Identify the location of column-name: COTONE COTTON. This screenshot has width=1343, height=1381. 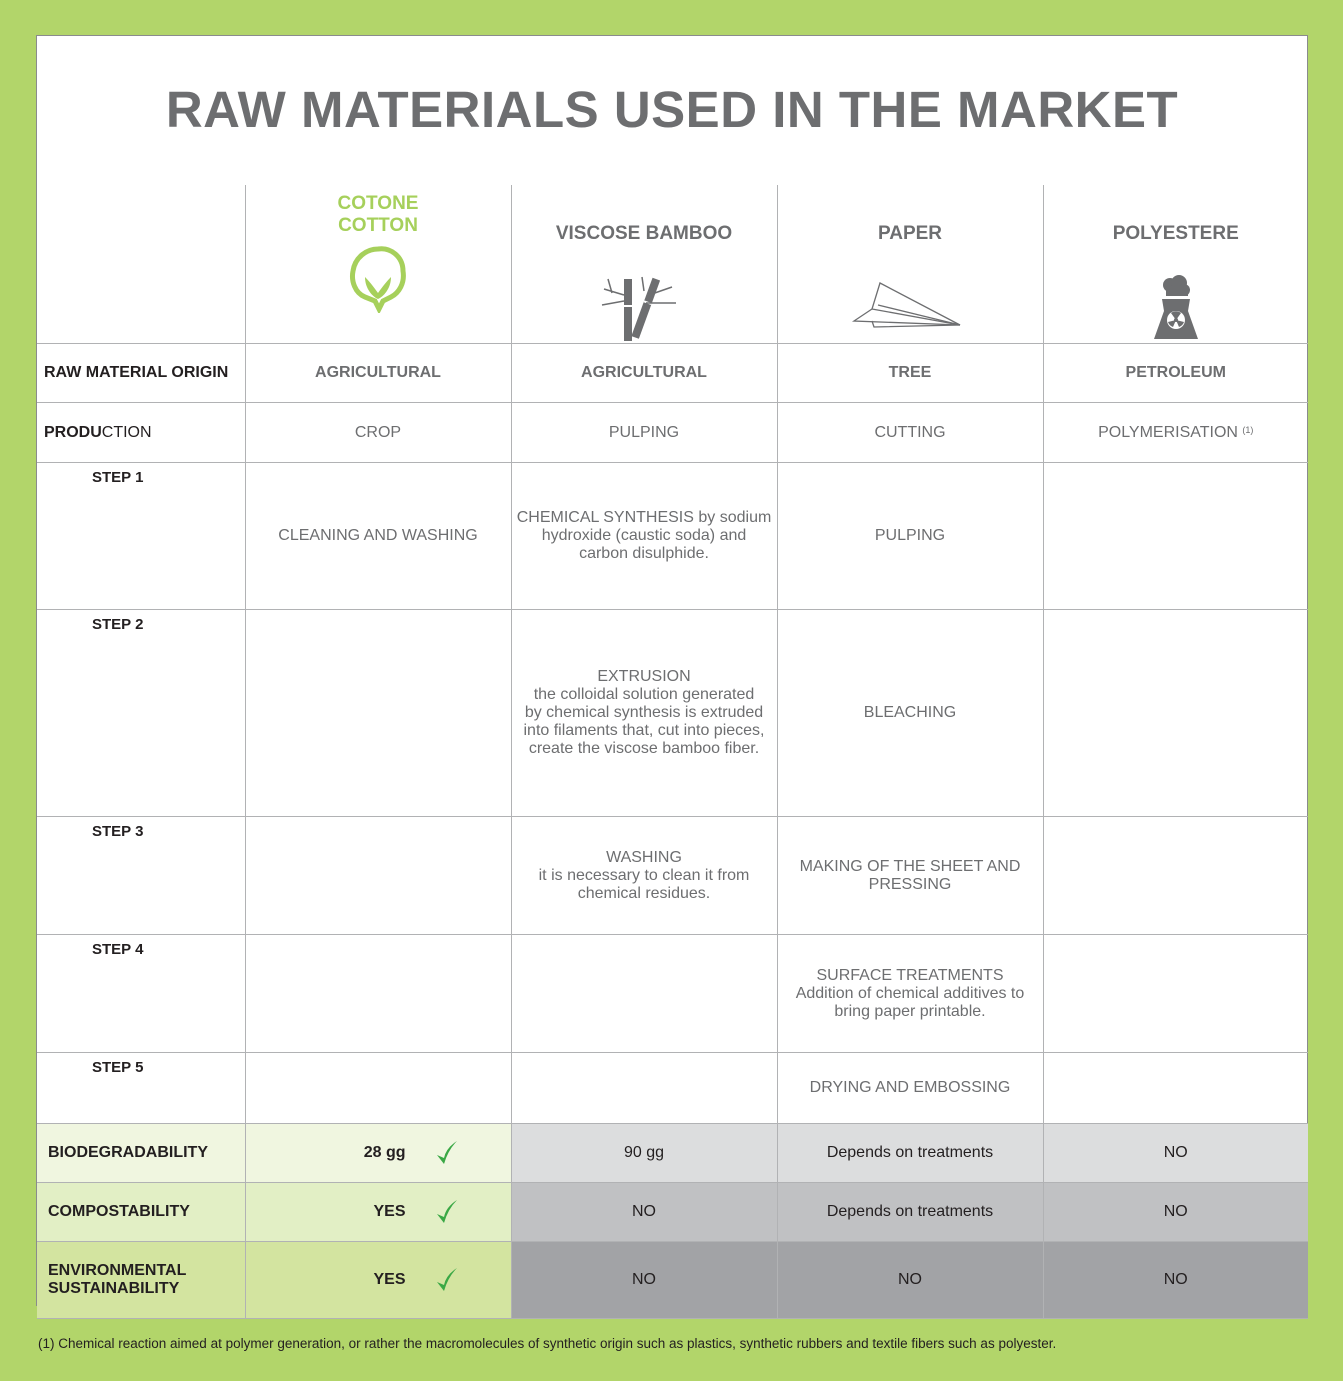
(378, 218).